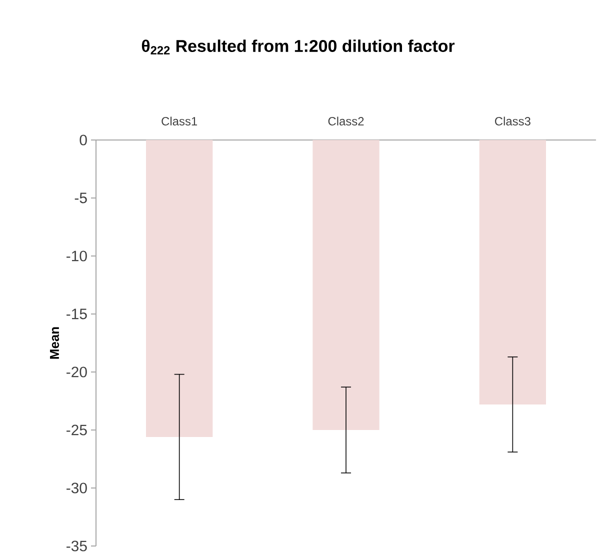 The image size is (597, 553). What do you see at coordinates (76, 256) in the screenshot?
I see `y-tick-label: -10` at bounding box center [76, 256].